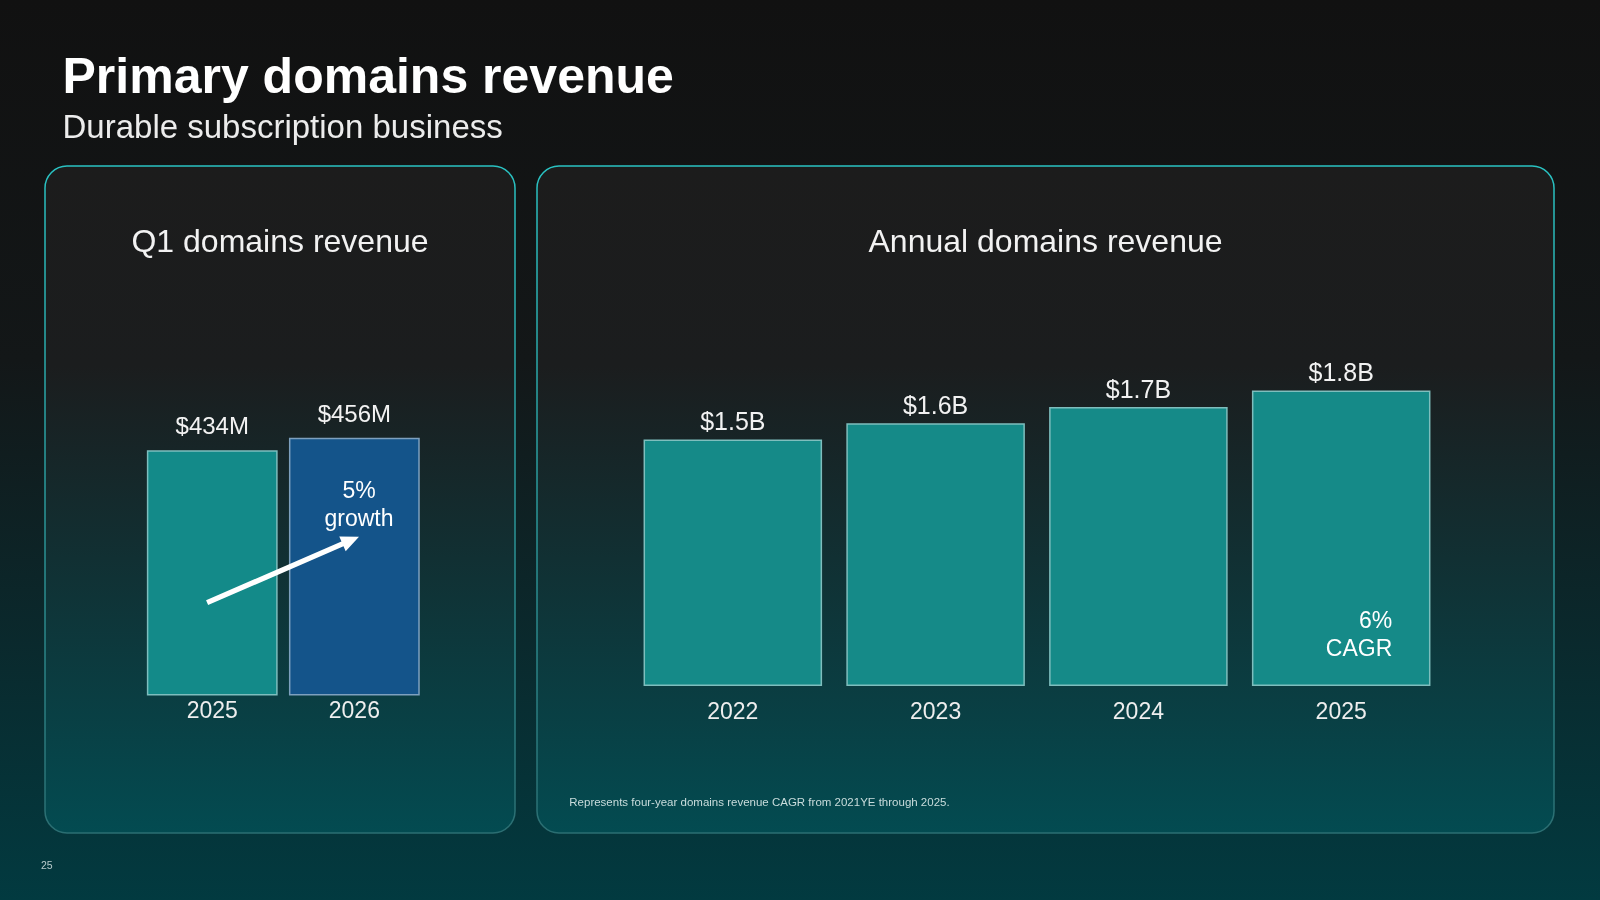  Describe the element at coordinates (280, 241) in the screenshot. I see `chart-title: Q1 domains revenue` at that location.